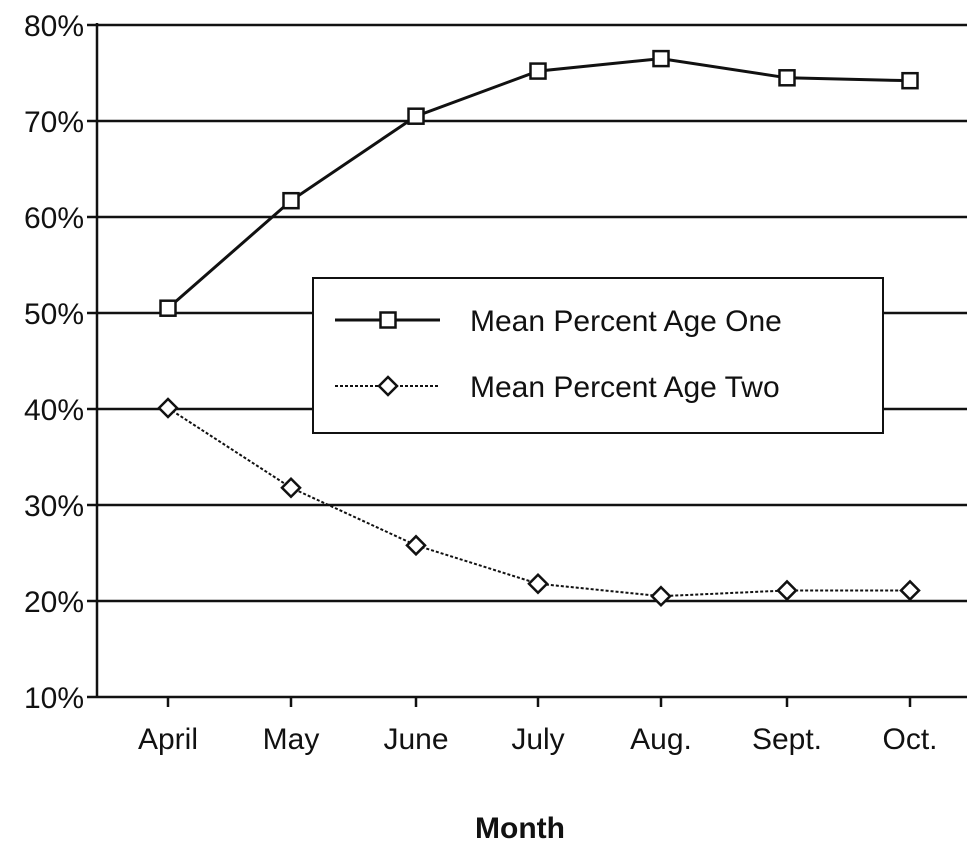 The height and width of the screenshot is (845, 967). What do you see at coordinates (54, 362) in the screenshot?
I see `y-tick-labels: 10% 20% 30% 40% 50% 60% 70% 80%` at bounding box center [54, 362].